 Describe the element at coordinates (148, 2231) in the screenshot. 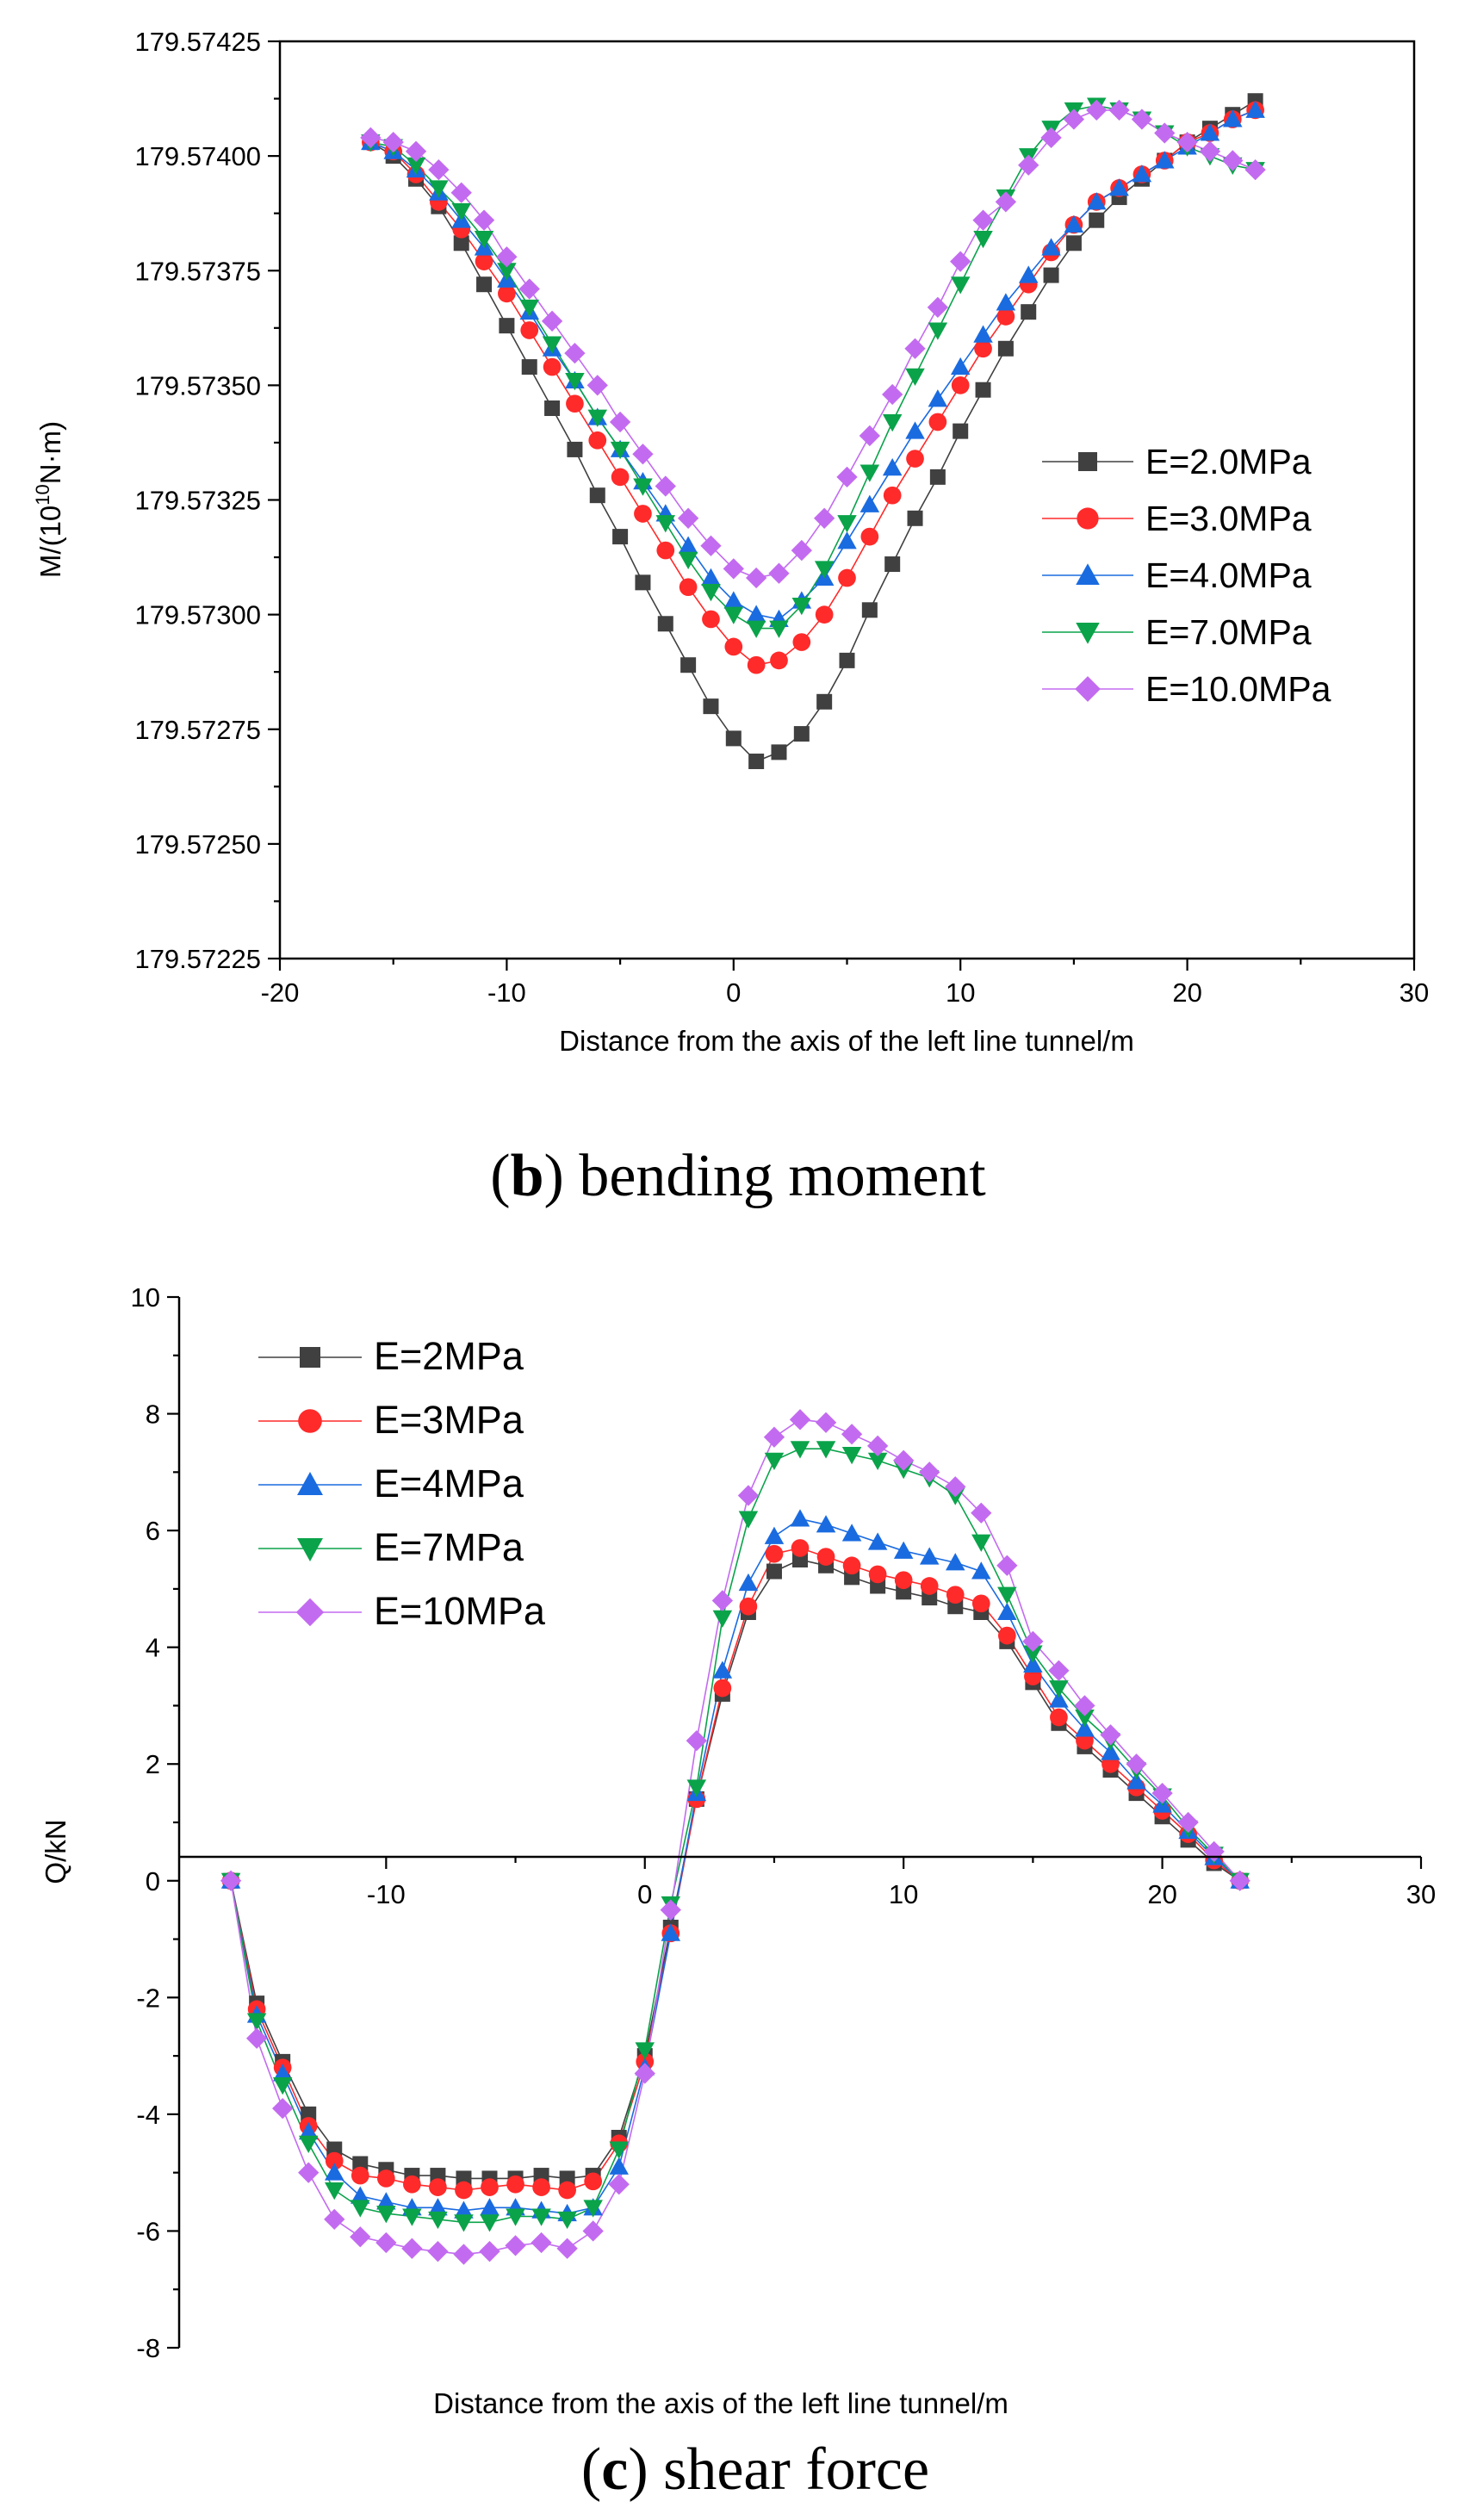

I see `y-tick-label: -6` at that location.